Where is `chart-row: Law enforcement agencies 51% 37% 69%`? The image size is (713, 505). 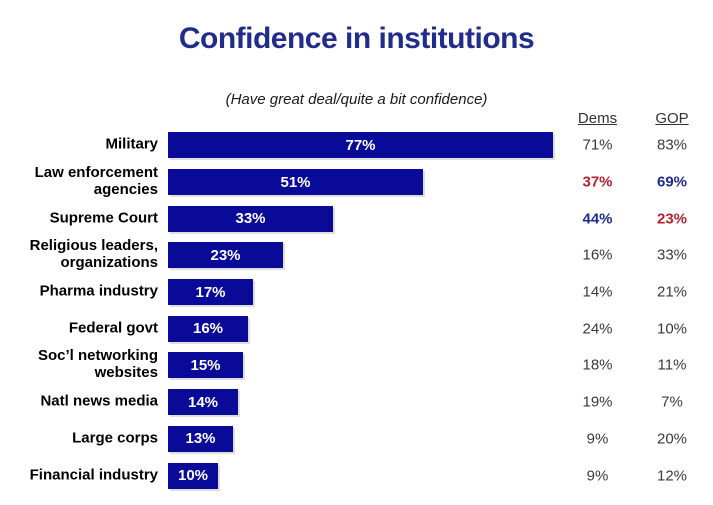 chart-row: Law enforcement agencies 51% 37% 69% is located at coordinates (356, 182).